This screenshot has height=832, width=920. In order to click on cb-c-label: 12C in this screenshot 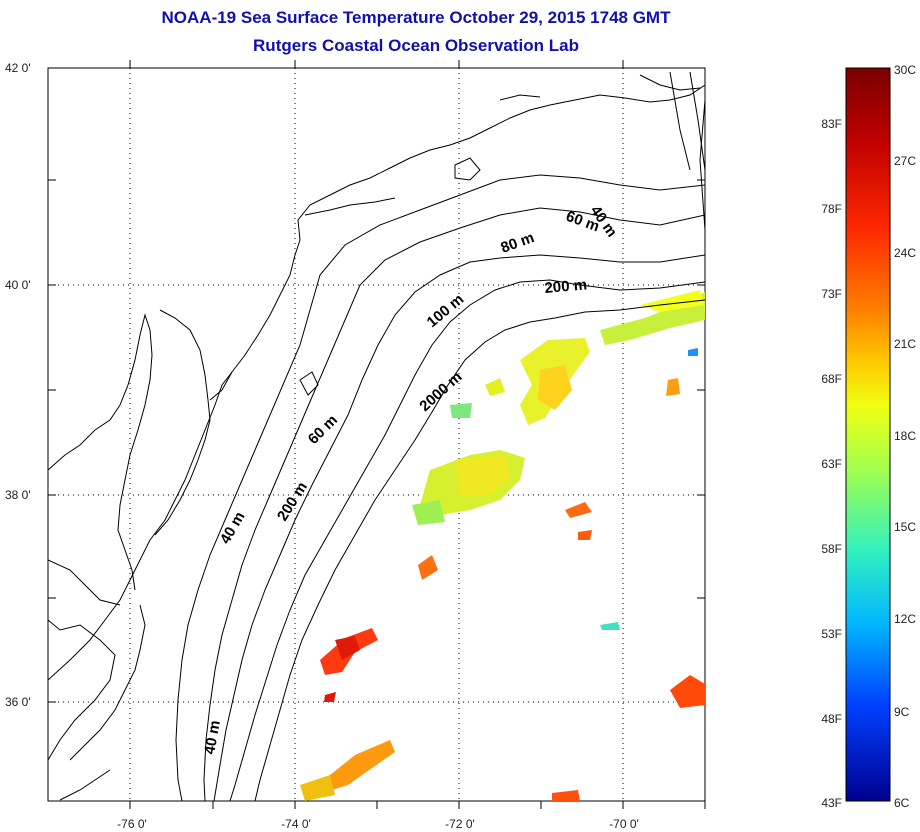, I will do `click(905, 619)`.